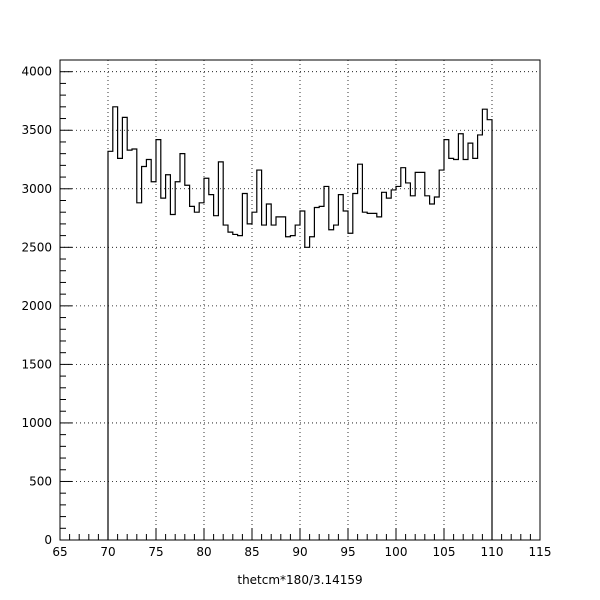 This screenshot has width=600, height=600. I want to click on x-axis-label: thetcm*180/3.14159, so click(299, 580).